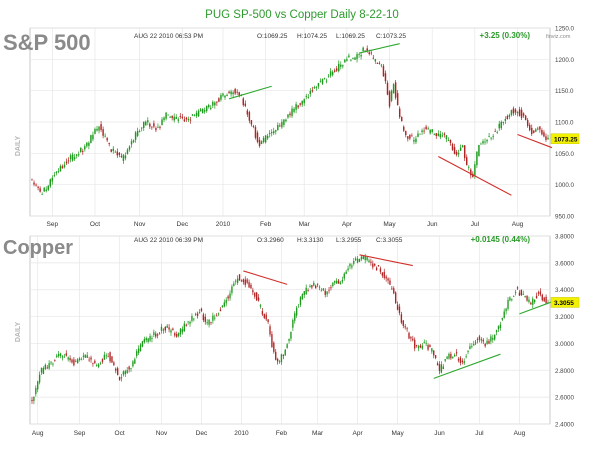 The width and height of the screenshot is (600, 468). Describe the element at coordinates (564, 185) in the screenshot. I see `y-tick-label: 1000.0` at that location.